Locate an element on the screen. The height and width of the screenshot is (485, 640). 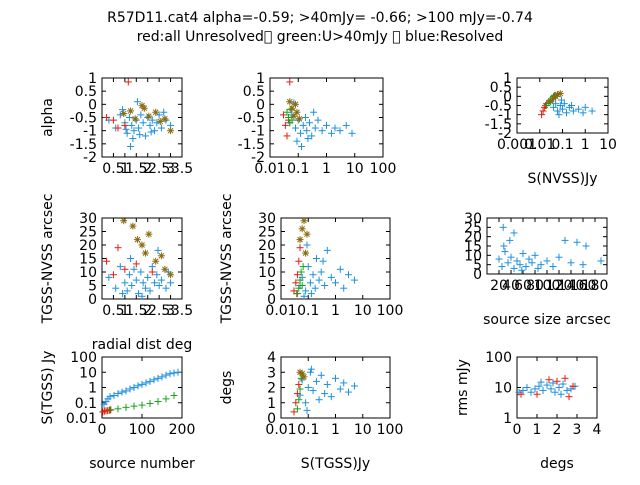
y-axis-label: alpha is located at coordinates (48, 117).